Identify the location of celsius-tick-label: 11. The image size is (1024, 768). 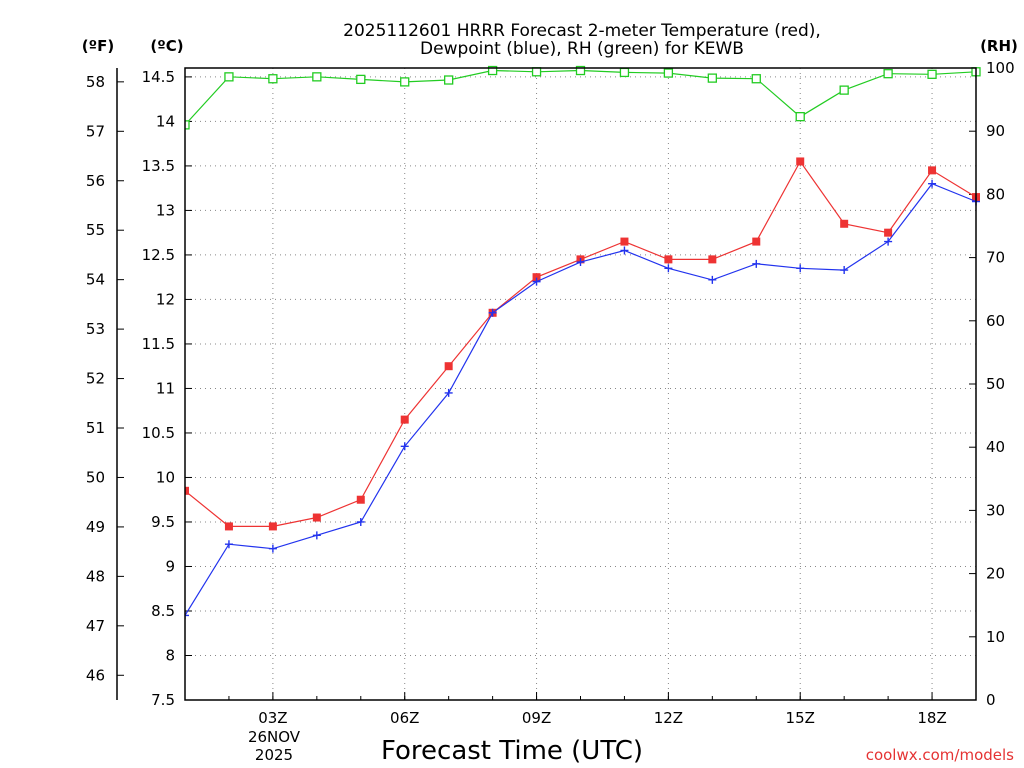
(165, 388).